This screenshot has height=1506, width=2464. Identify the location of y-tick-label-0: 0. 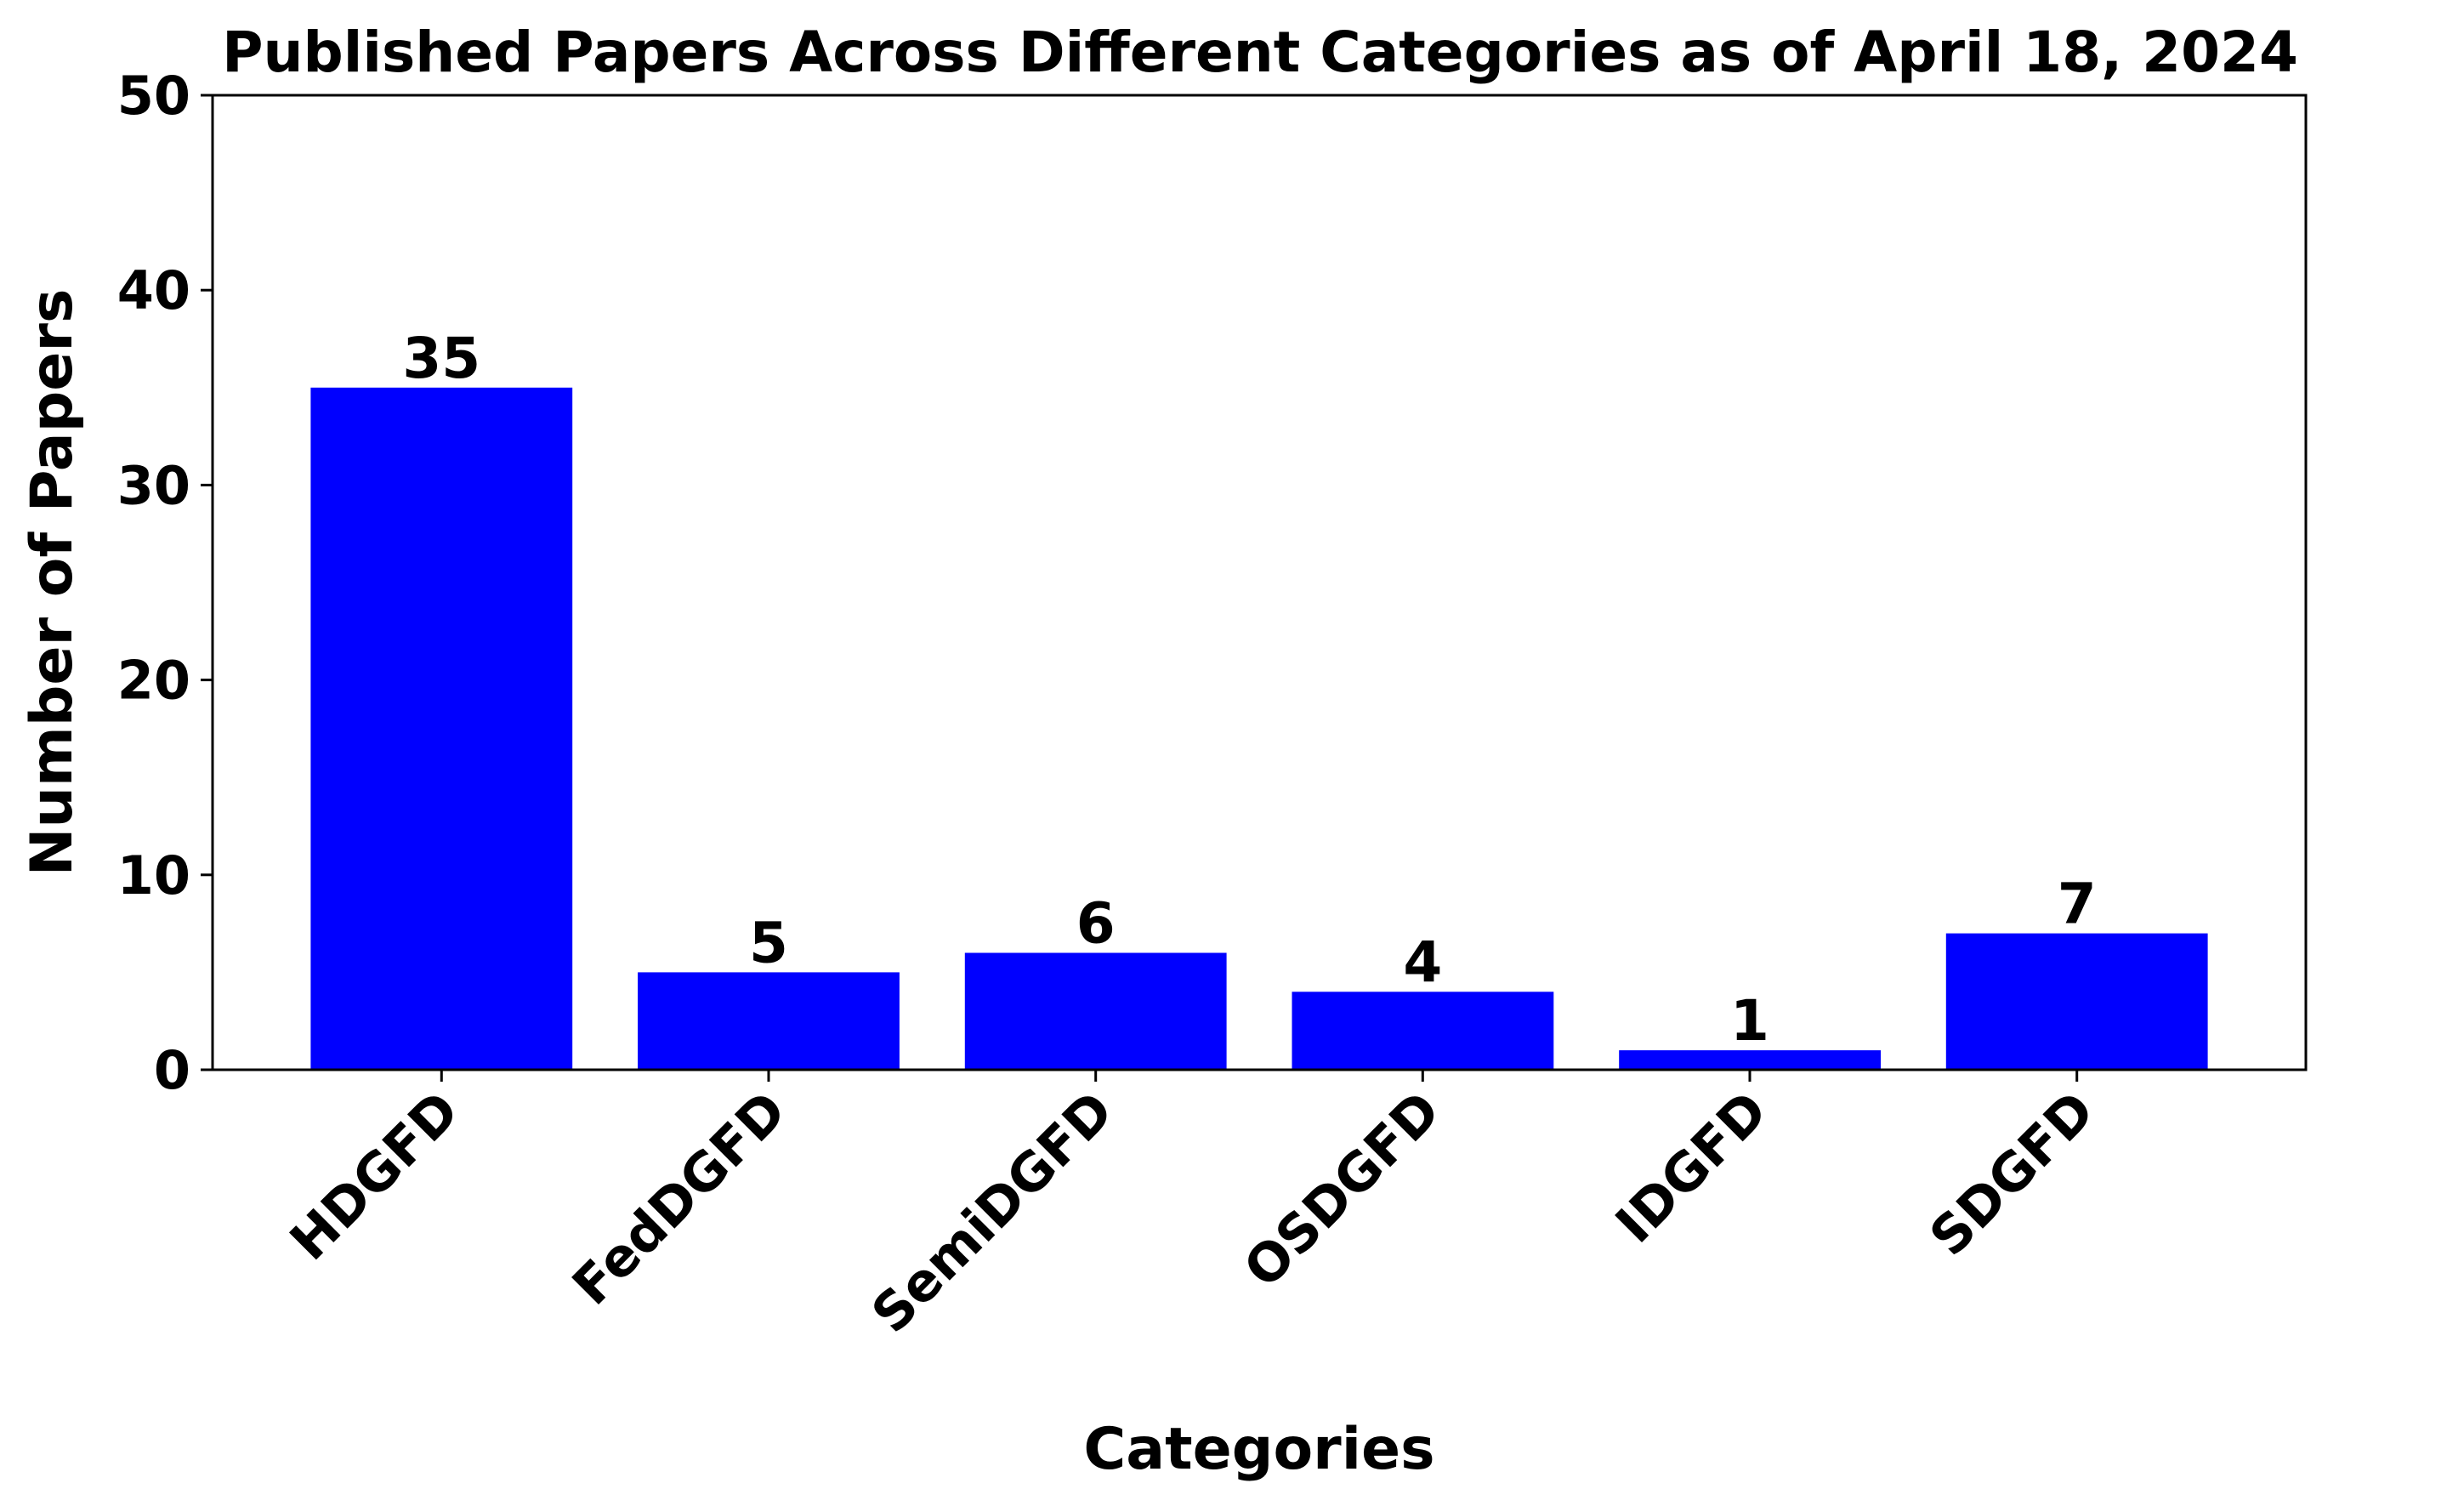
(172, 1070).